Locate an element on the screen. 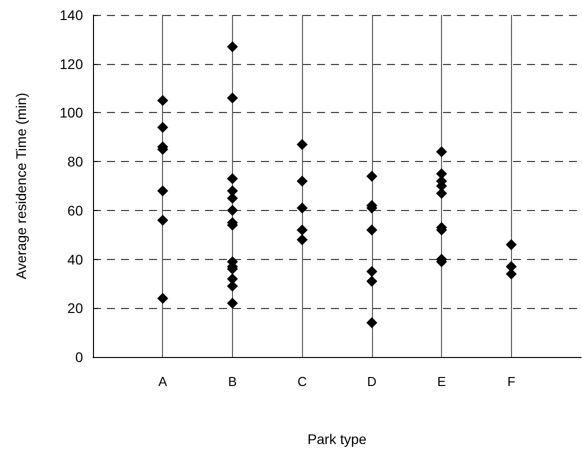 The image size is (582, 470). y-tick-label: 20 is located at coordinates (75, 308).